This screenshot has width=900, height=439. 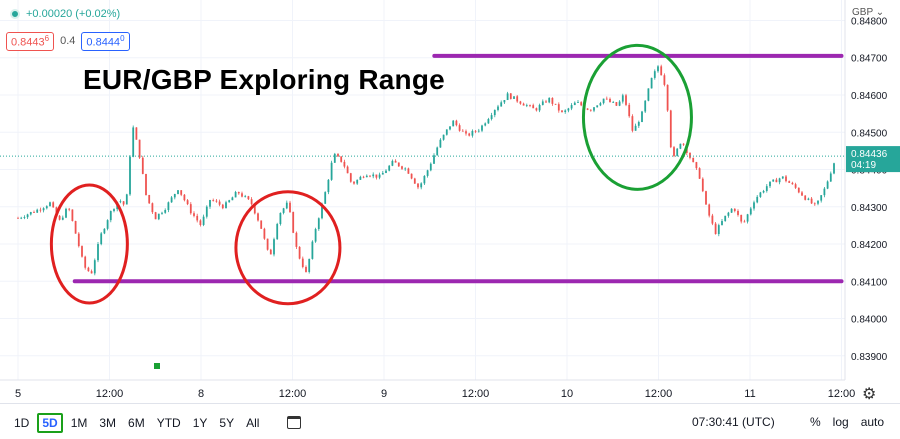 I want to click on divider, so click(x=450, y=403).